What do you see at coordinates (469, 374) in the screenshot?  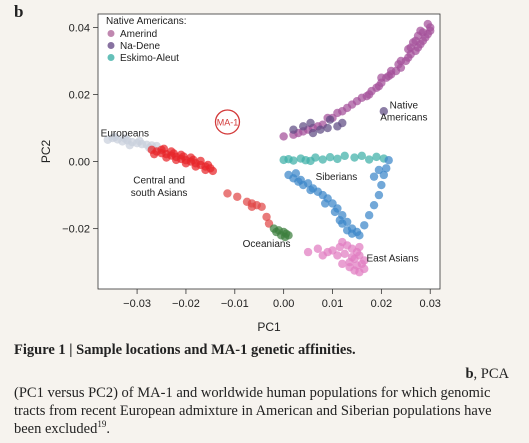 I see `caption-panel-letter: b` at bounding box center [469, 374].